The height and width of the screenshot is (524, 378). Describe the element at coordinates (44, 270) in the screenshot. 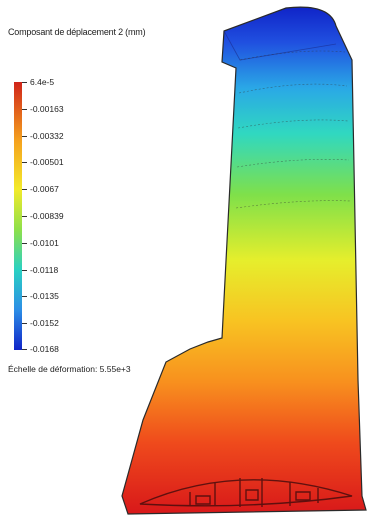

I see `legend-label: -0.0118` at that location.